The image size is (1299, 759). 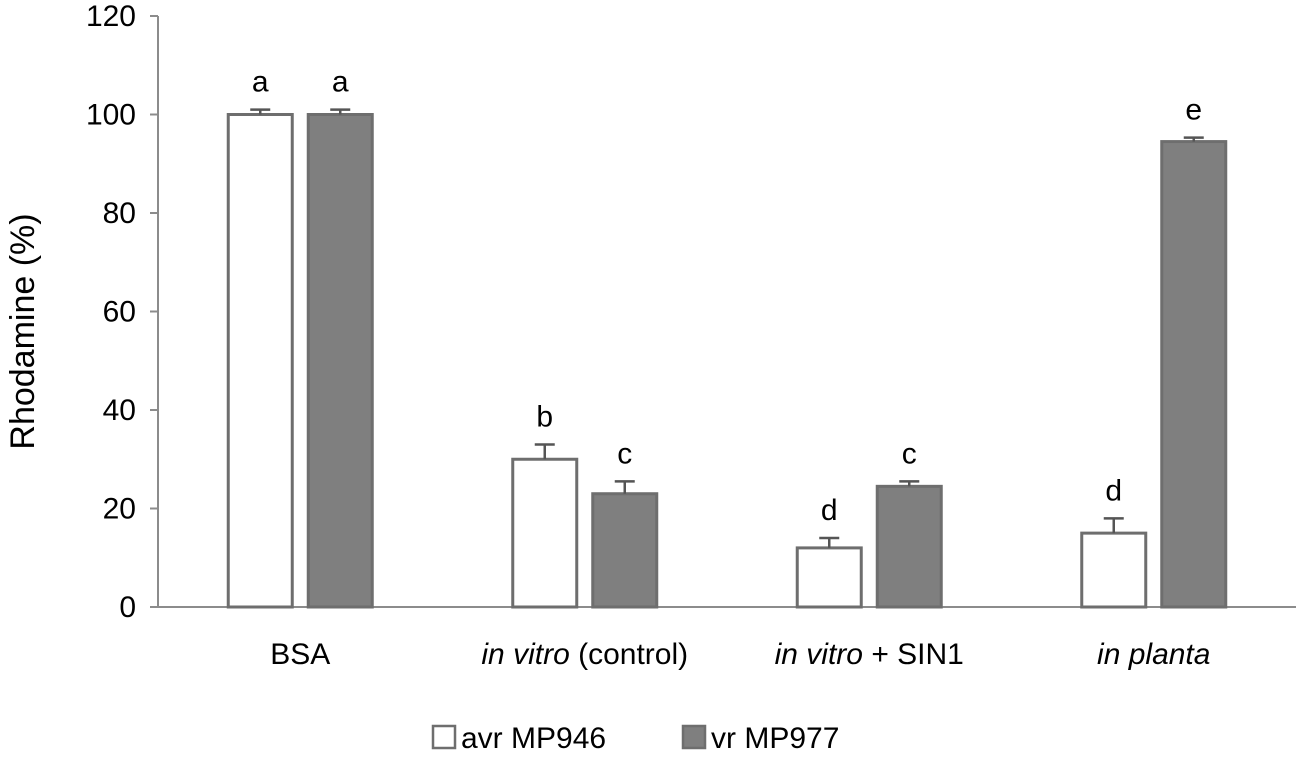 I want to click on y-tick-label: 120, so click(x=111, y=16).